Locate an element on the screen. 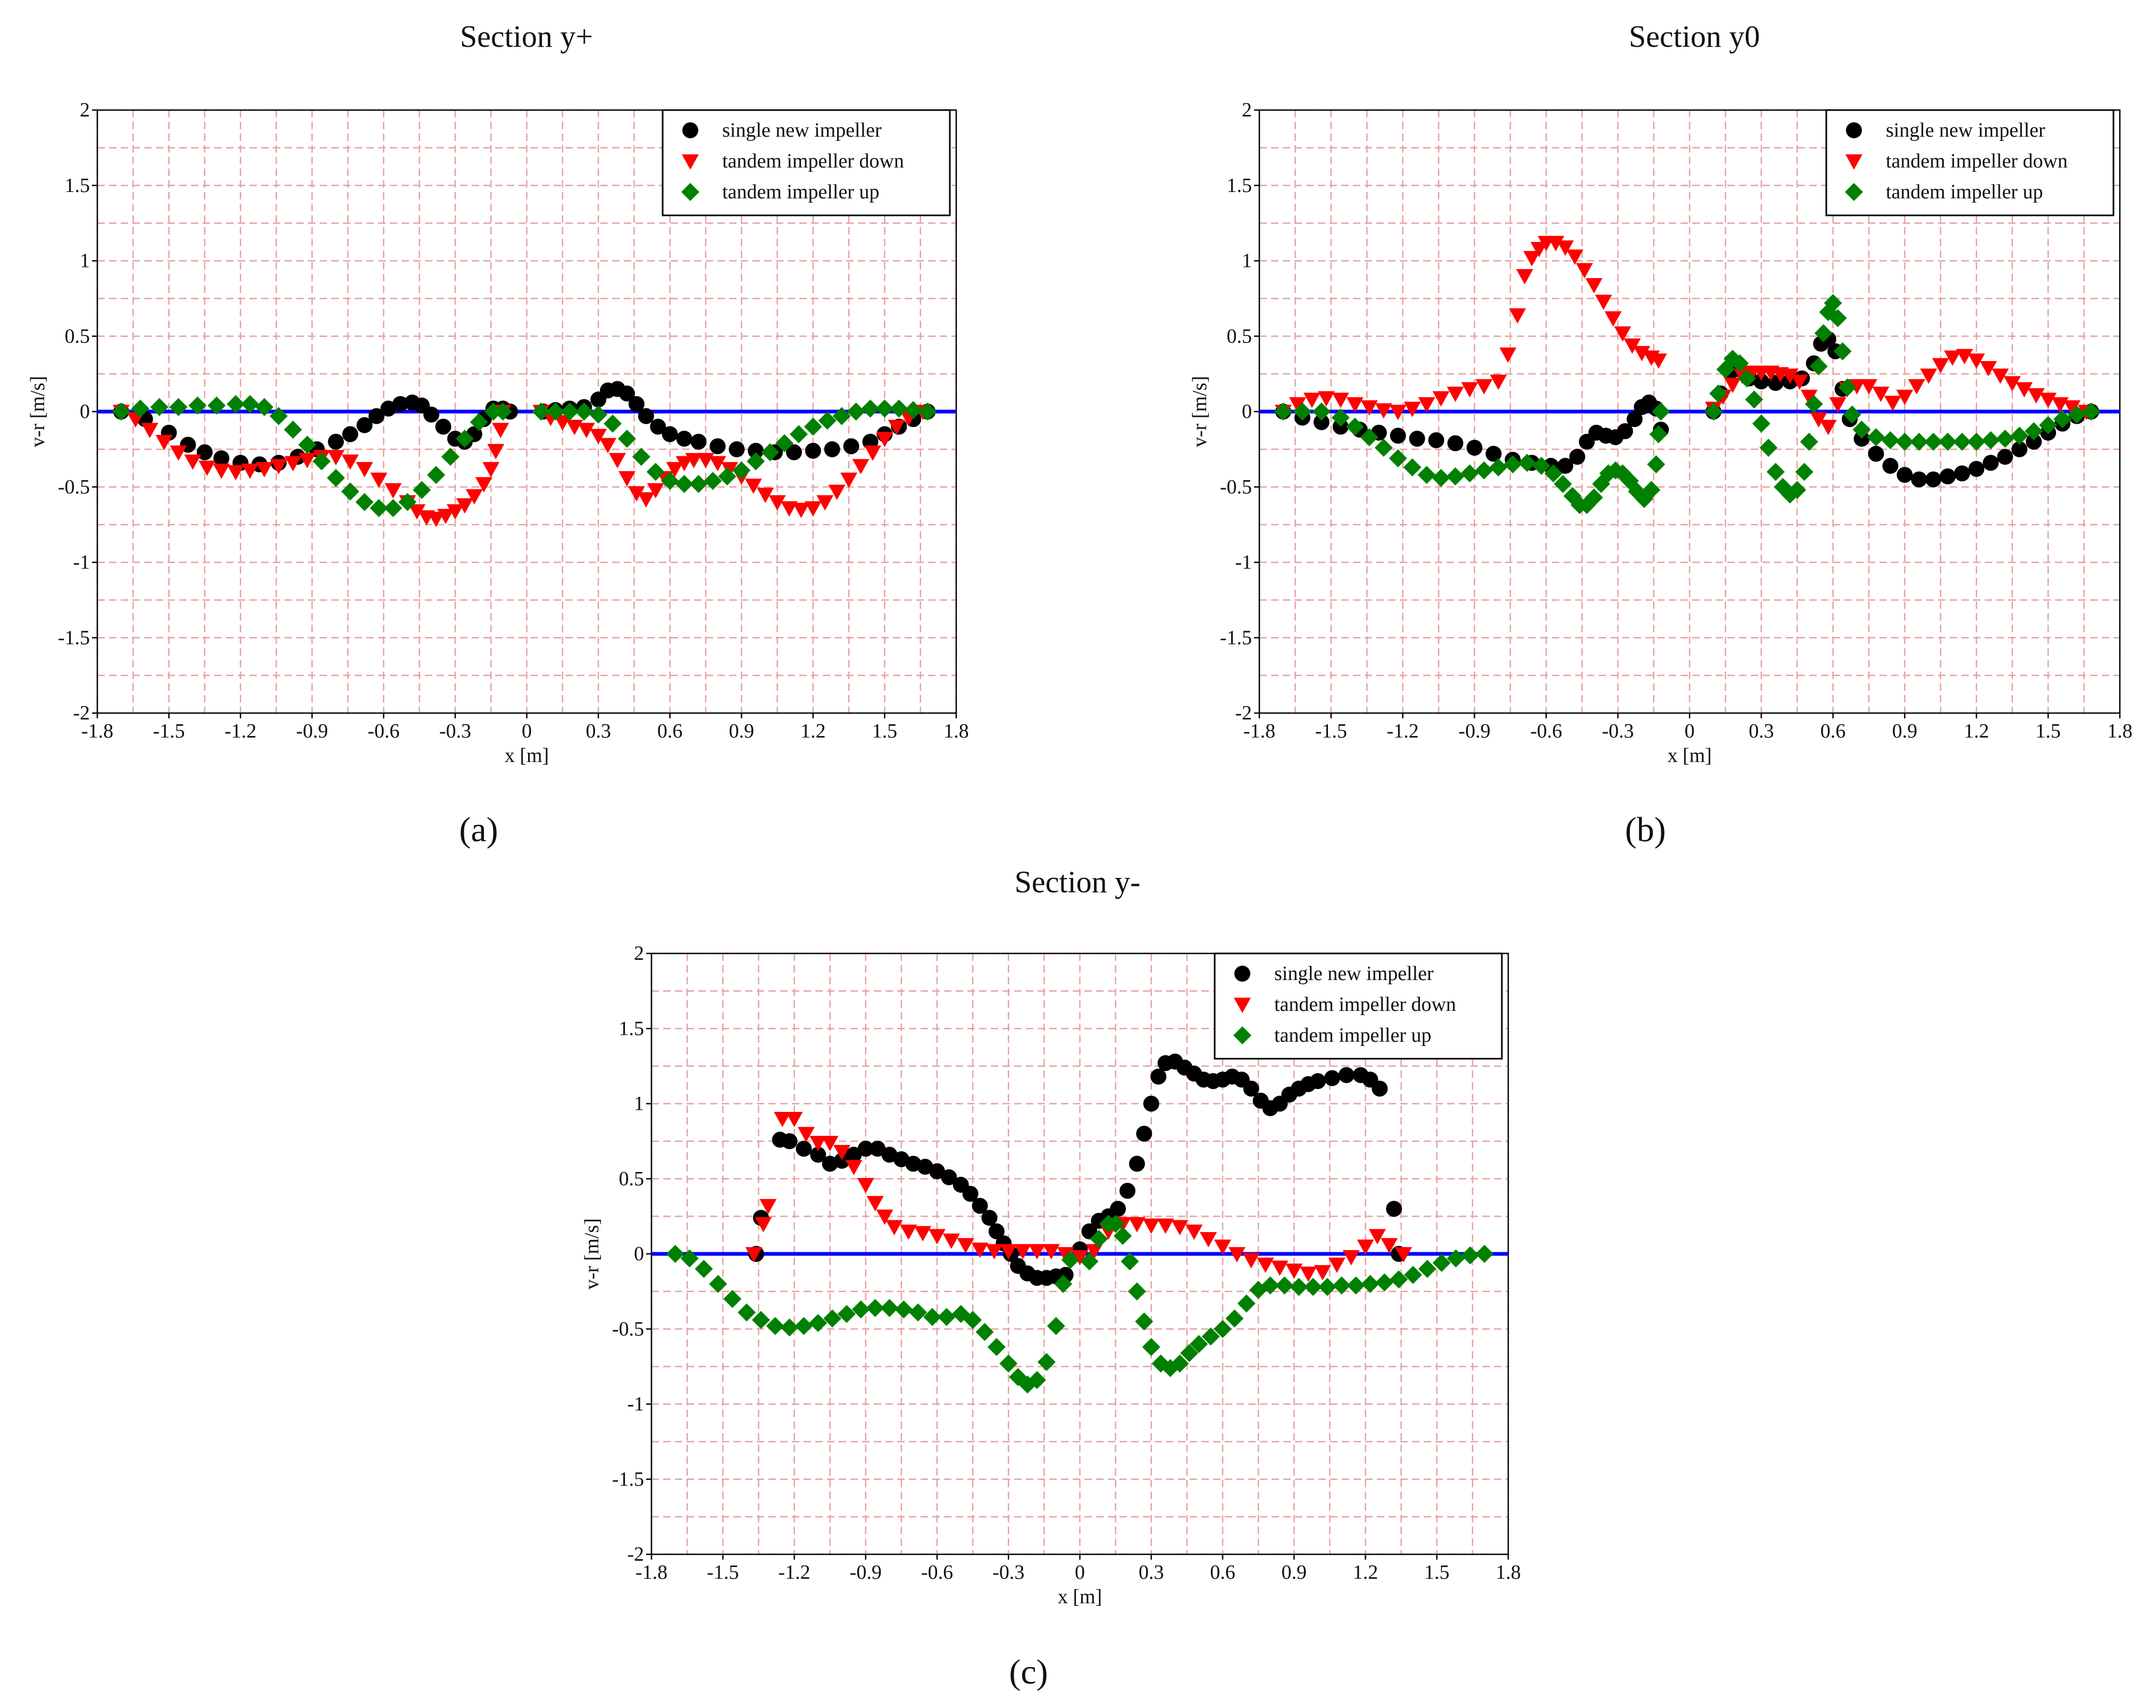 This screenshot has height=1708, width=2156. chart-title: Section y- is located at coordinates (1078, 882).